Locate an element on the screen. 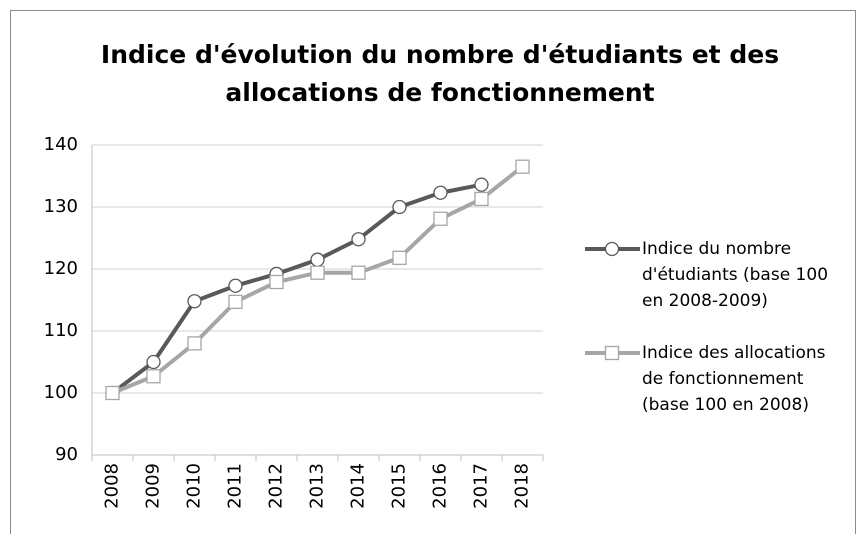 Image resolution: width=864 pixels, height=534 pixels. x-tick-label: 2011 is located at coordinates (235, 486).